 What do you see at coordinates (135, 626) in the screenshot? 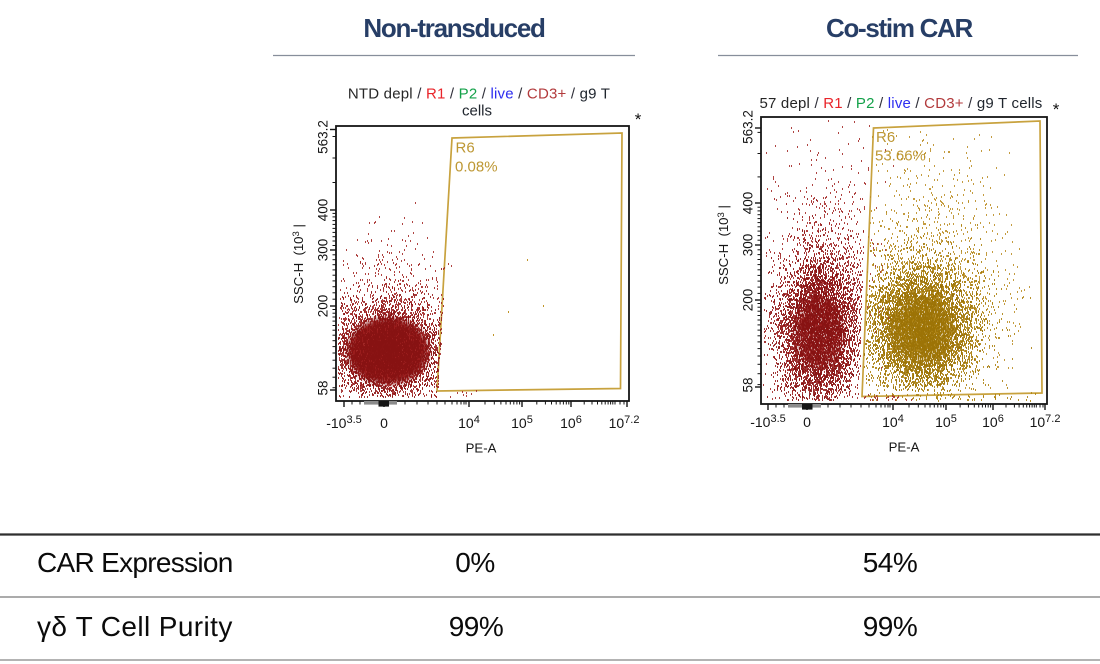
I see `svg-text: γδ T Cell Purity` at bounding box center [135, 626].